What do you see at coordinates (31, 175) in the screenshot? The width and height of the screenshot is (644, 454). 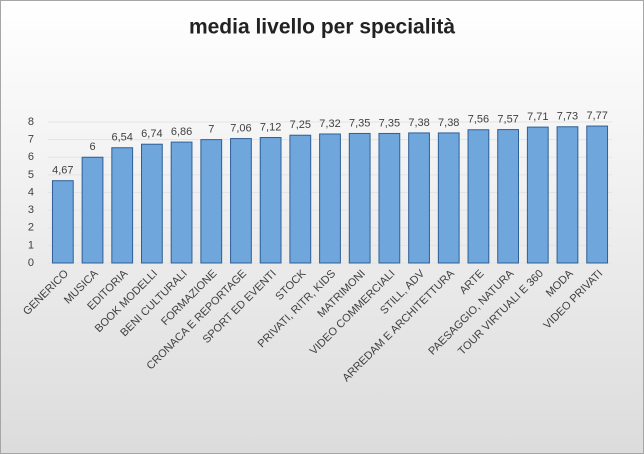 I see `y-tick-label: 5` at bounding box center [31, 175].